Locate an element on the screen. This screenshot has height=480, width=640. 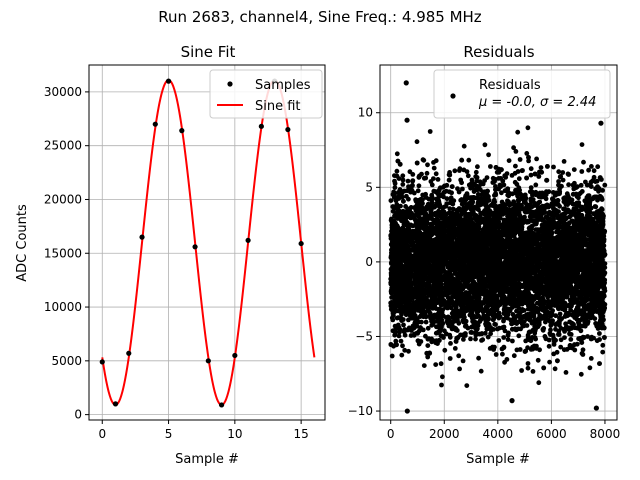
sine-fit-ytick-label: 15000 is located at coordinates (63, 253).